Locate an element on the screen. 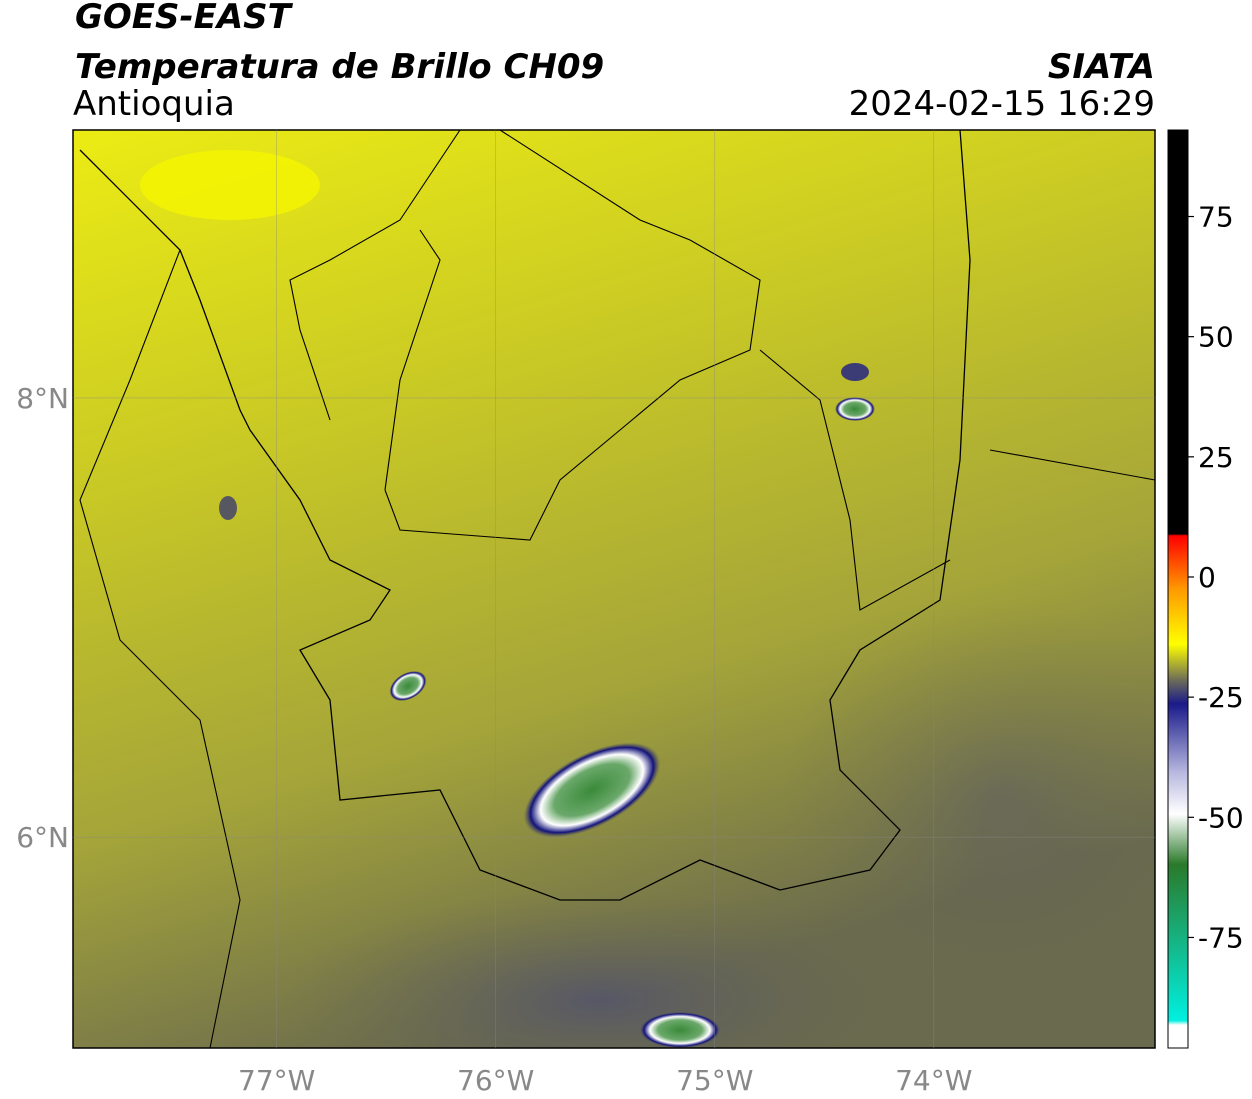 The image size is (1252, 1099). x-tick-label: 77°W is located at coordinates (276, 1080).